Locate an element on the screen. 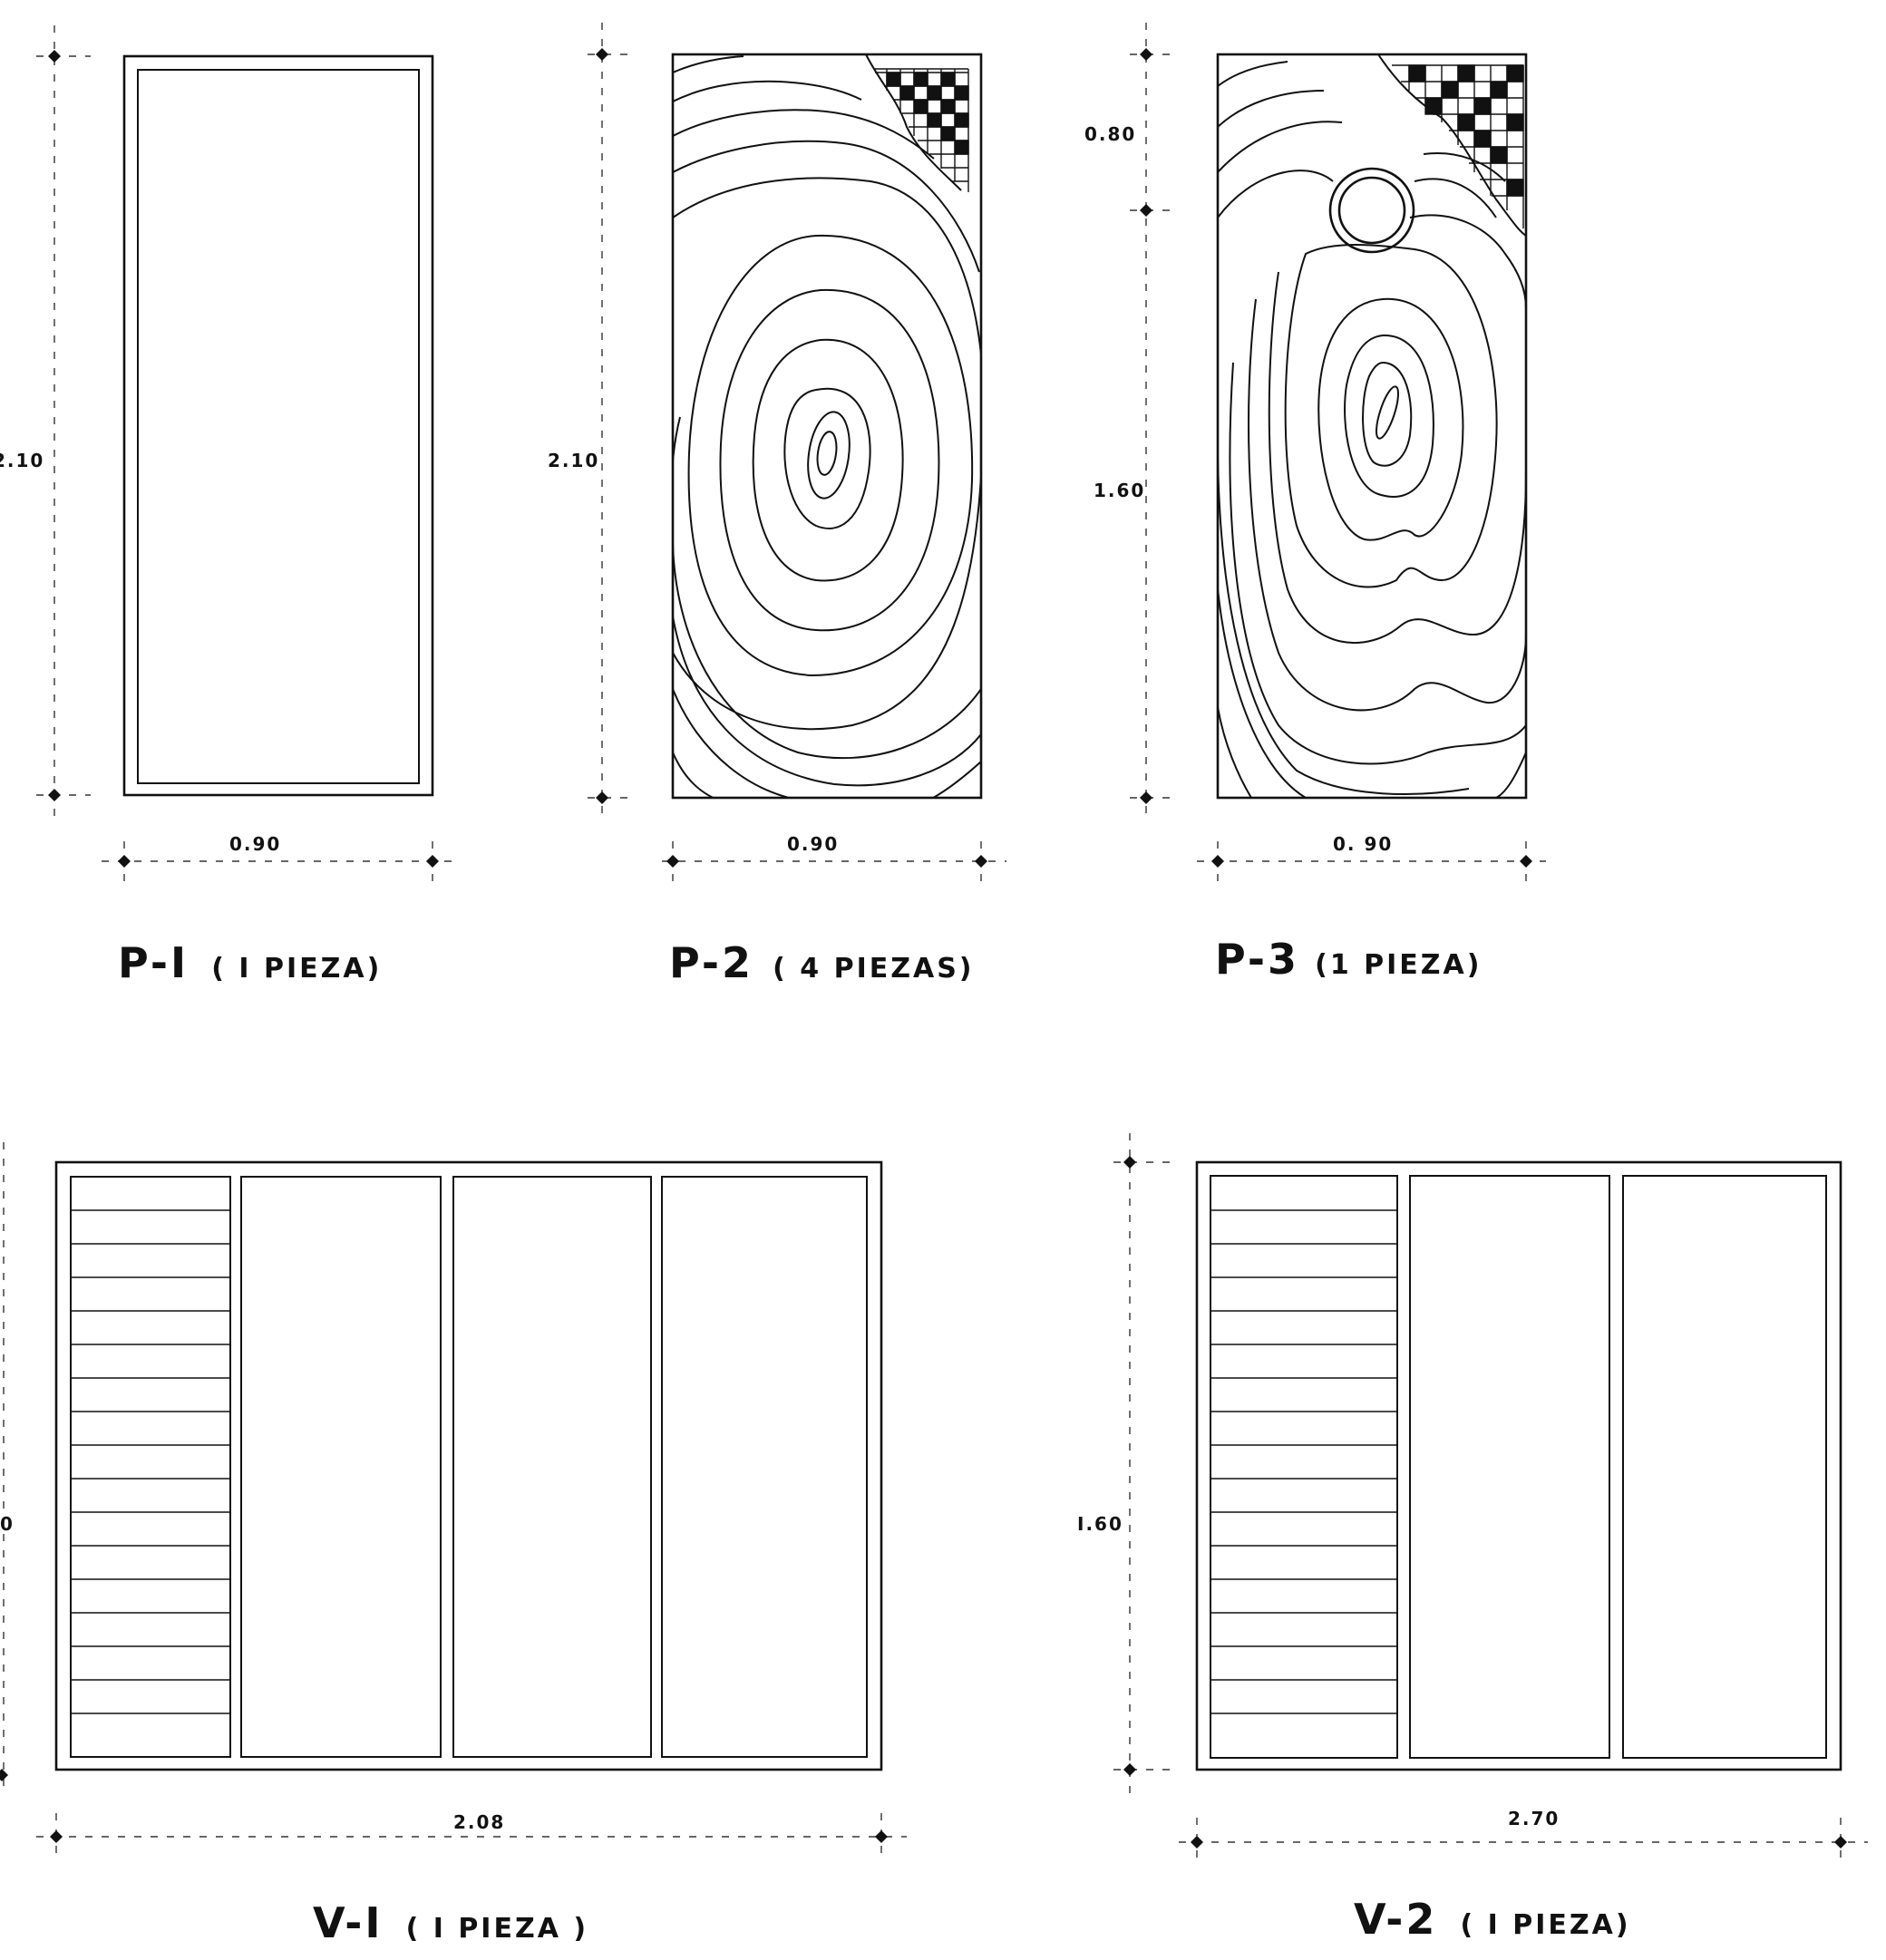  door-p1-inner-frame is located at coordinates (278, 426).